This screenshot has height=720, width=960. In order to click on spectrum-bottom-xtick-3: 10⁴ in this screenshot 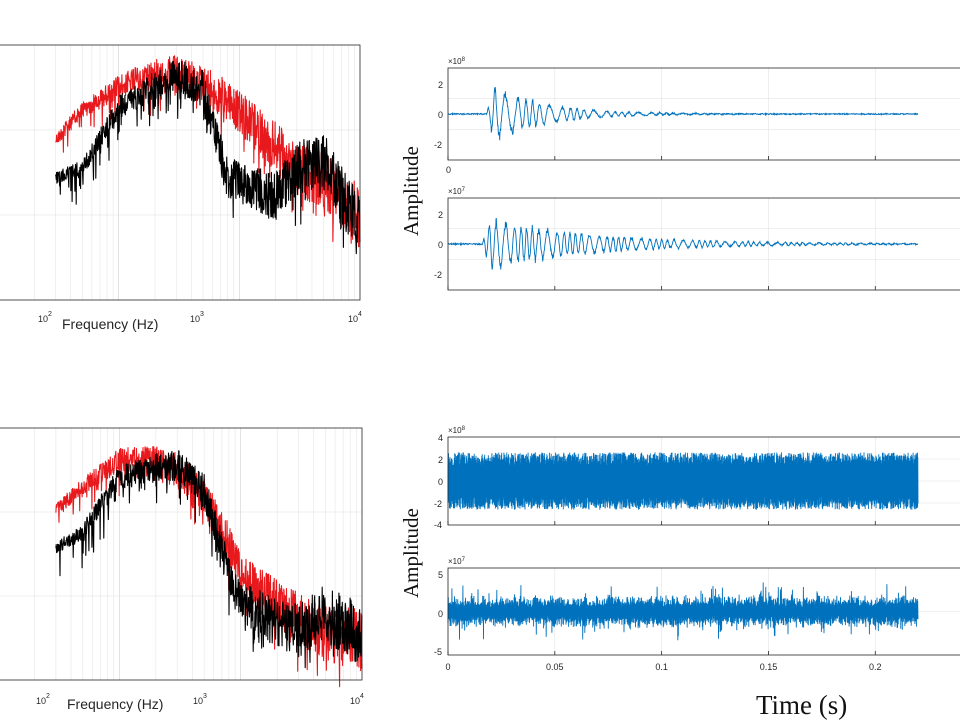, I will do `click(357, 699)`.